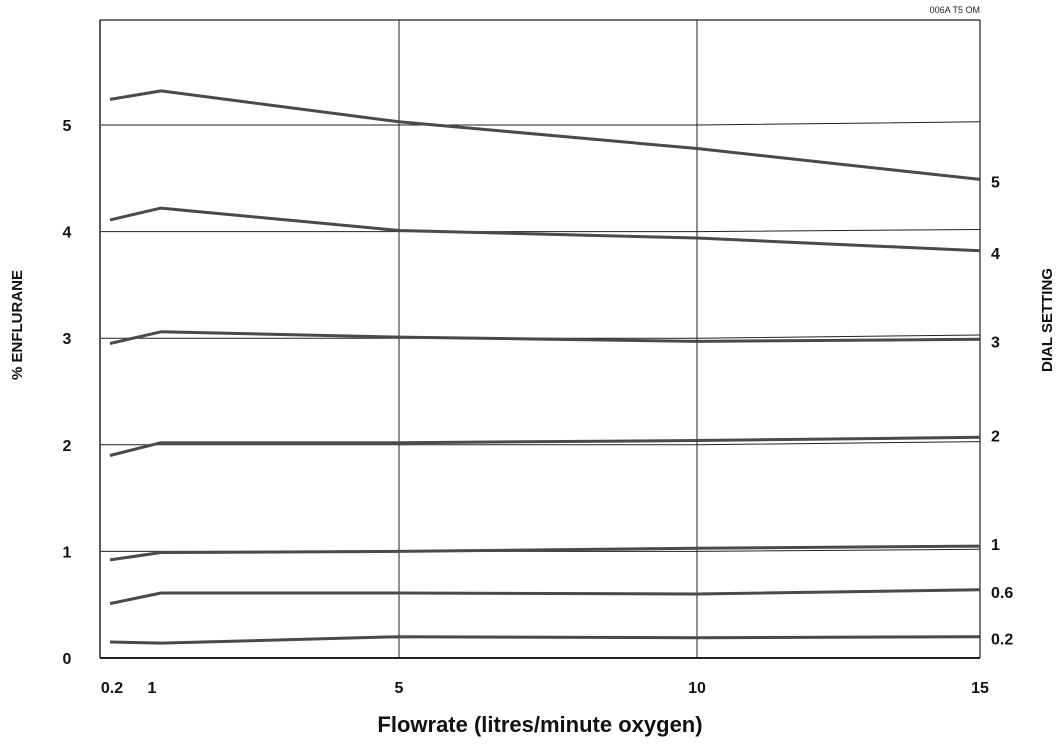 The image size is (1062, 744). What do you see at coordinates (955, 10) in the screenshot?
I see `code-label: 006A T5 OM` at bounding box center [955, 10].